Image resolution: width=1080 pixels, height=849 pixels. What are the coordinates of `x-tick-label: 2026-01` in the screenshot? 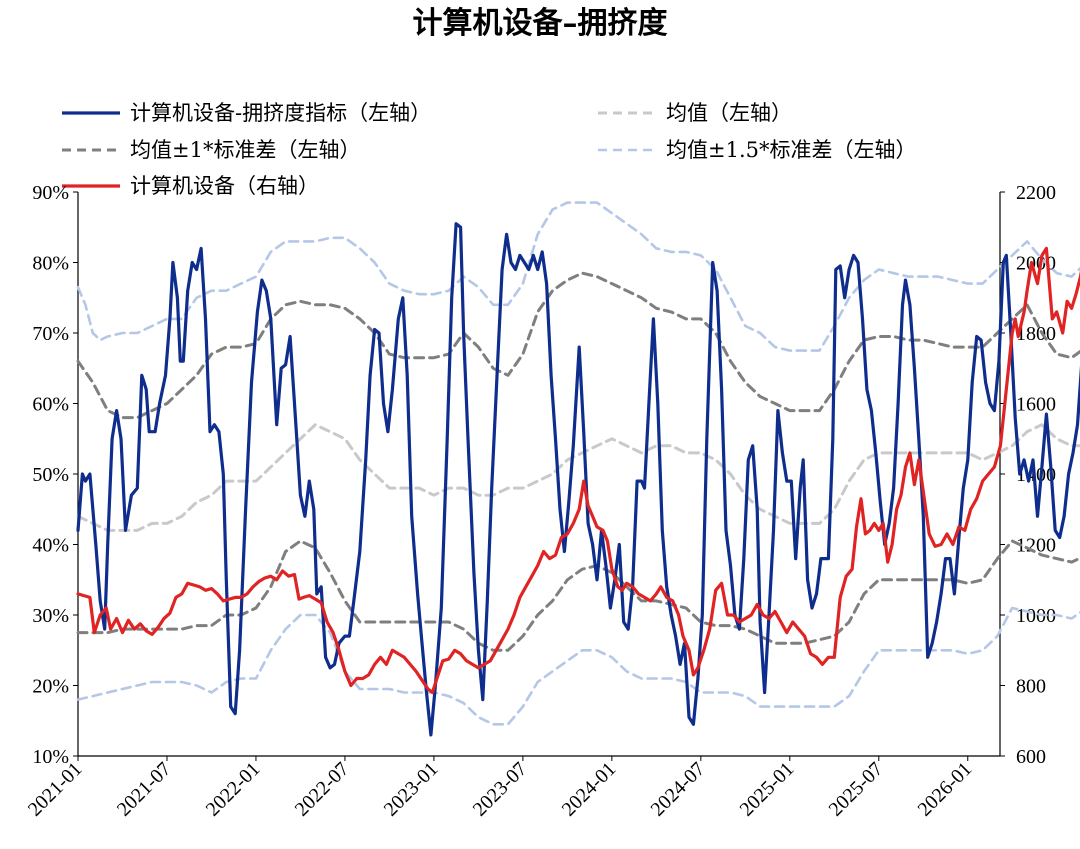 It's located at (945, 789).